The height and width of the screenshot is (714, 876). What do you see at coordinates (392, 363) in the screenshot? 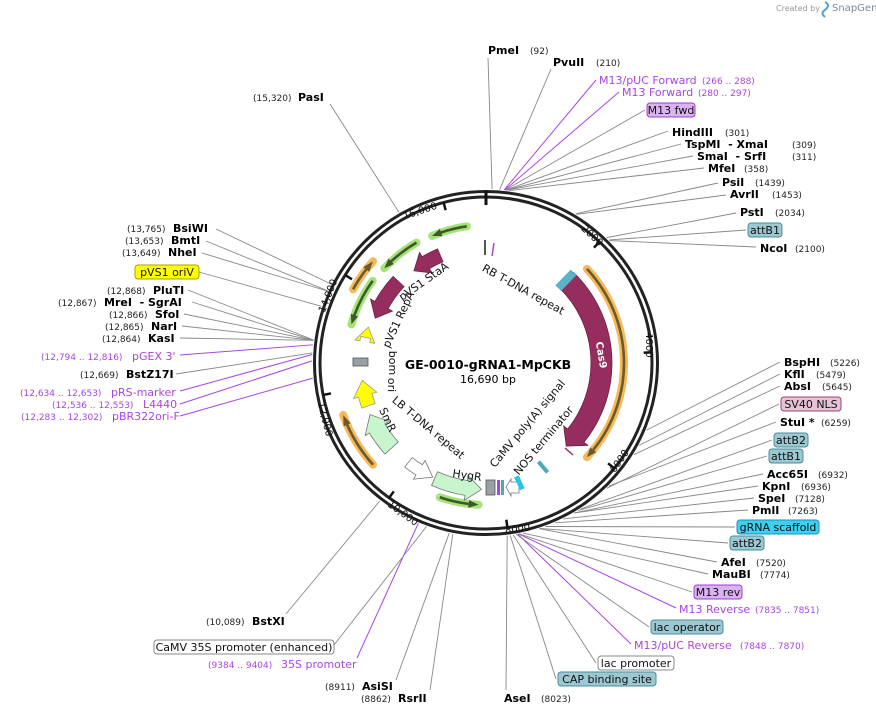
I see `feature-label: bom` at bounding box center [392, 363].